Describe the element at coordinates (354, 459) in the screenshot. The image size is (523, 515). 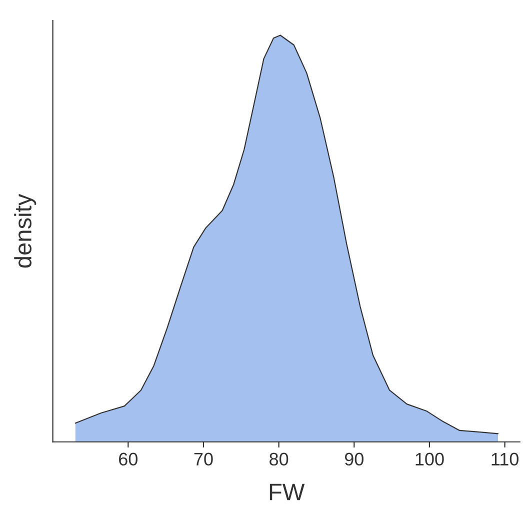
I see `x-tick-label: 90` at that location.